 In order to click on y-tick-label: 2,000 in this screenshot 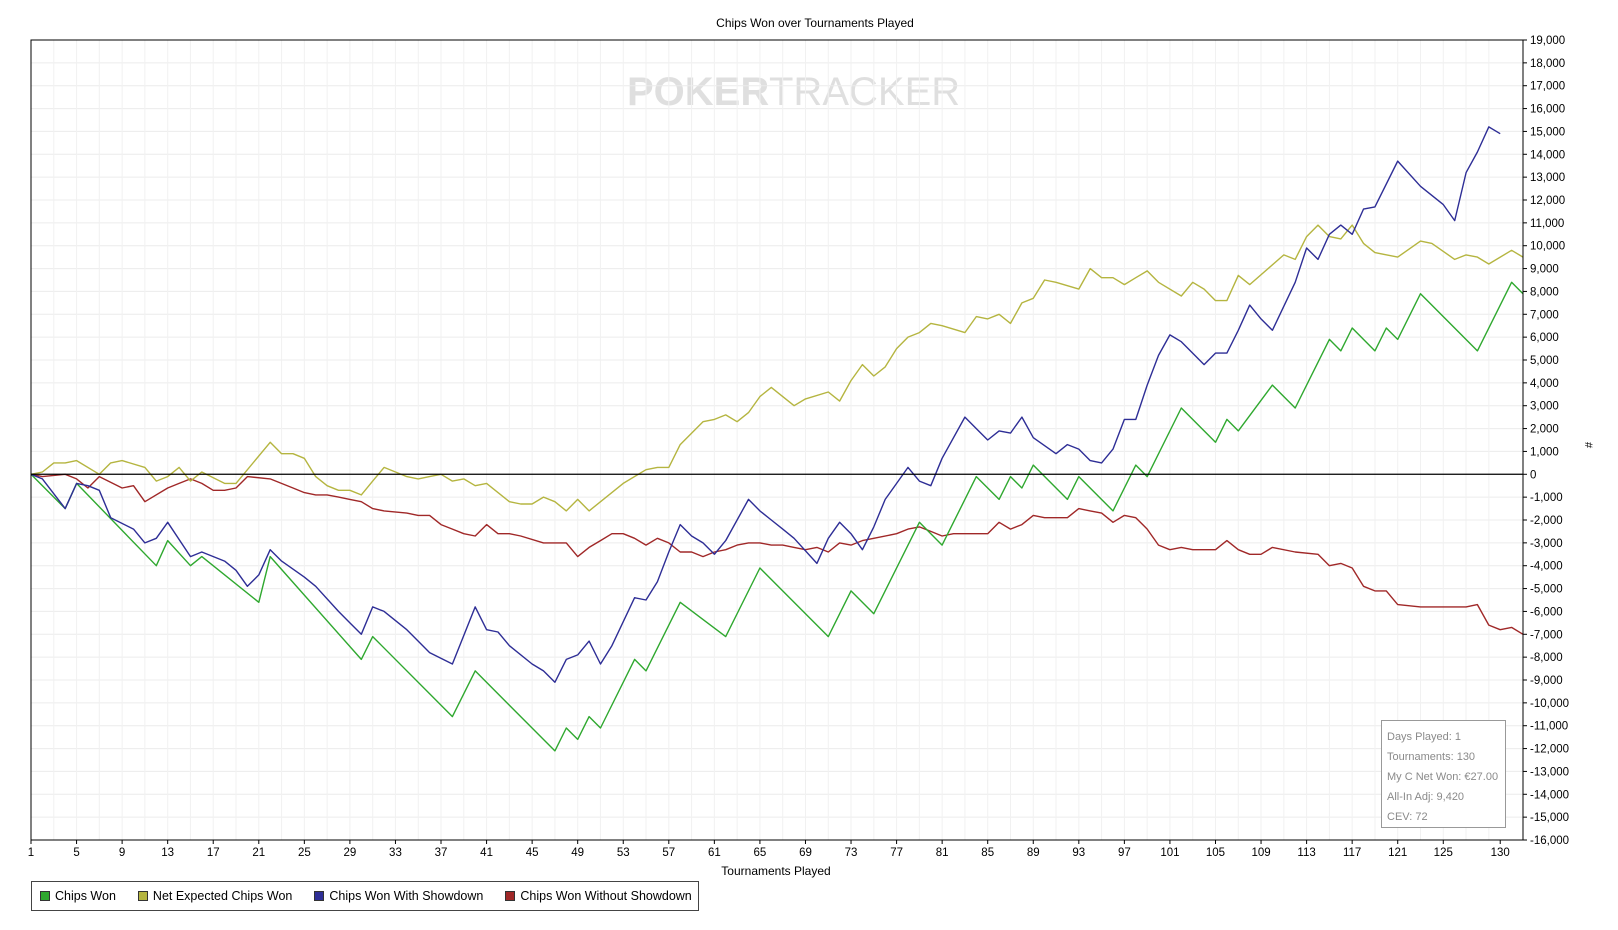, I will do `click(1544, 430)`.